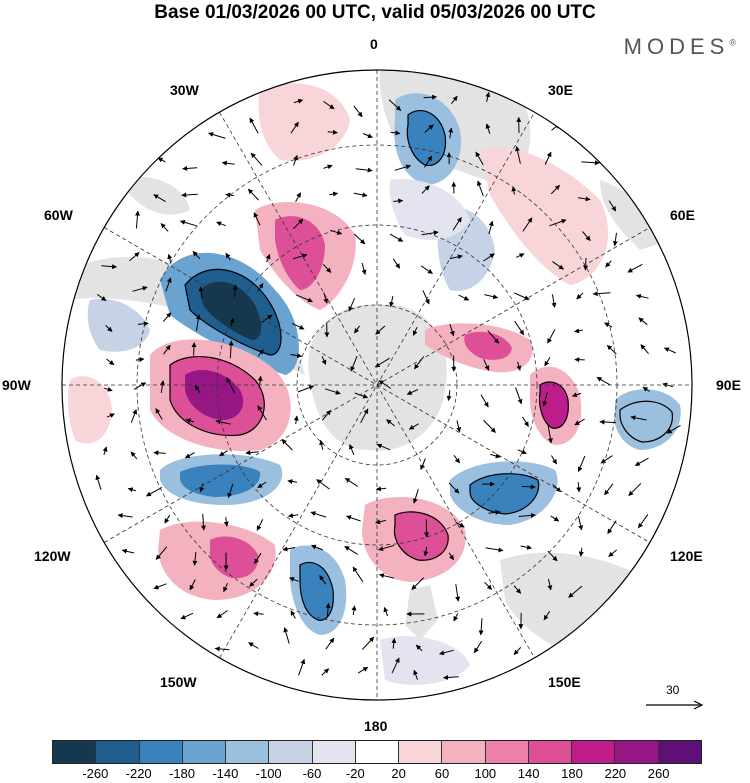 The image size is (750, 783). I want to click on reference-vector-label: 30, so click(673, 690).